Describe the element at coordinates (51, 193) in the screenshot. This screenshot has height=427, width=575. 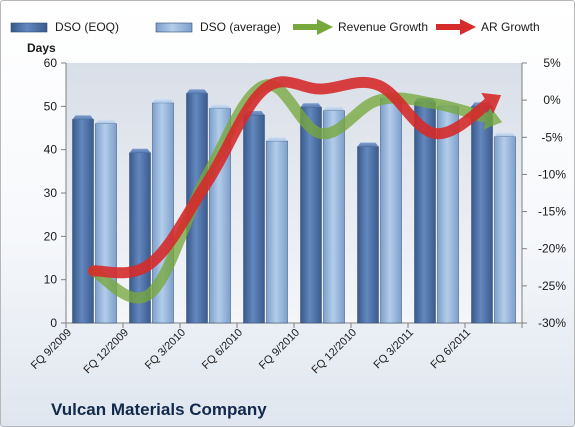
I see `y-tick-label: 30` at that location.